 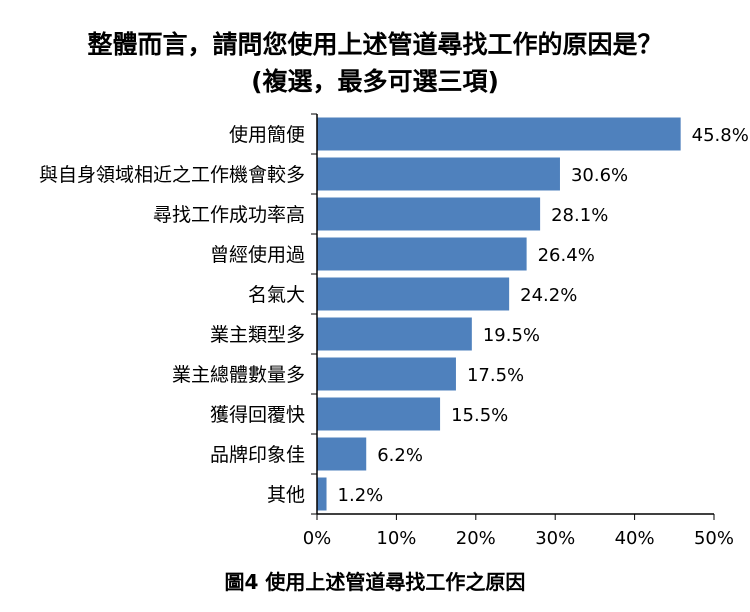 What do you see at coordinates (375, 63) in the screenshot?
I see `chart-title: 整體而言，請問您使用上述管道尋找工作的原因是？ (複選，最多可選三項)` at bounding box center [375, 63].